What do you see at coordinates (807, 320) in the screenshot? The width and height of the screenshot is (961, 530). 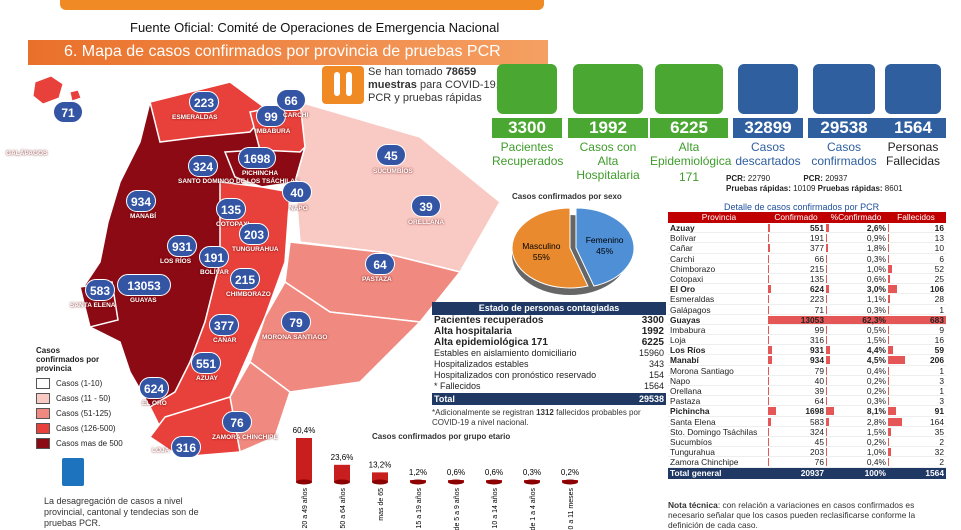 I see `table-row: Guayas 13053 62,3% 683` at bounding box center [807, 320].